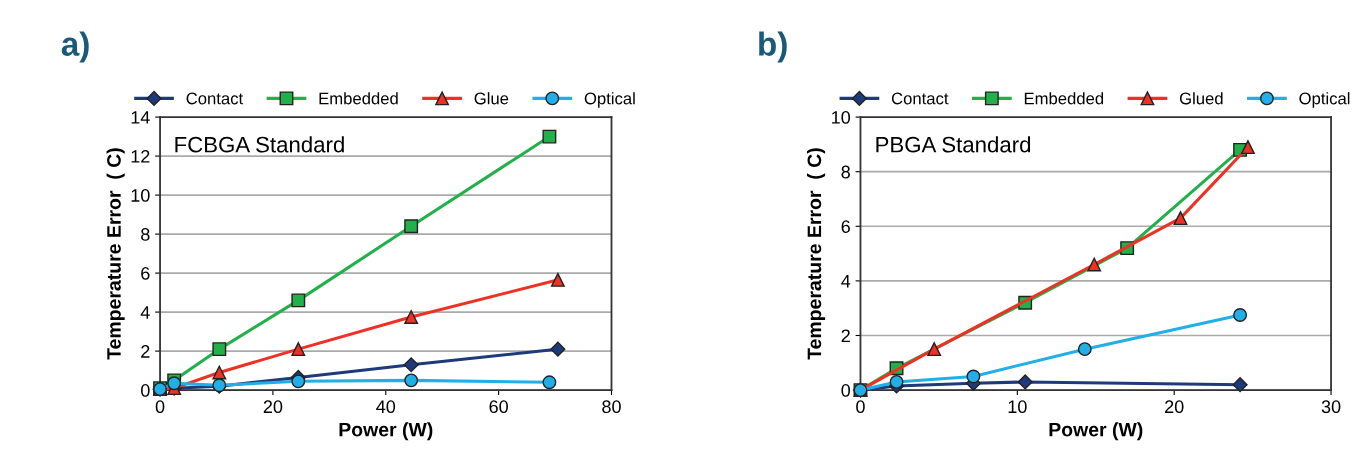 The width and height of the screenshot is (1368, 474). Describe the element at coordinates (773, 47) in the screenshot. I see `chart-title: b)` at that location.